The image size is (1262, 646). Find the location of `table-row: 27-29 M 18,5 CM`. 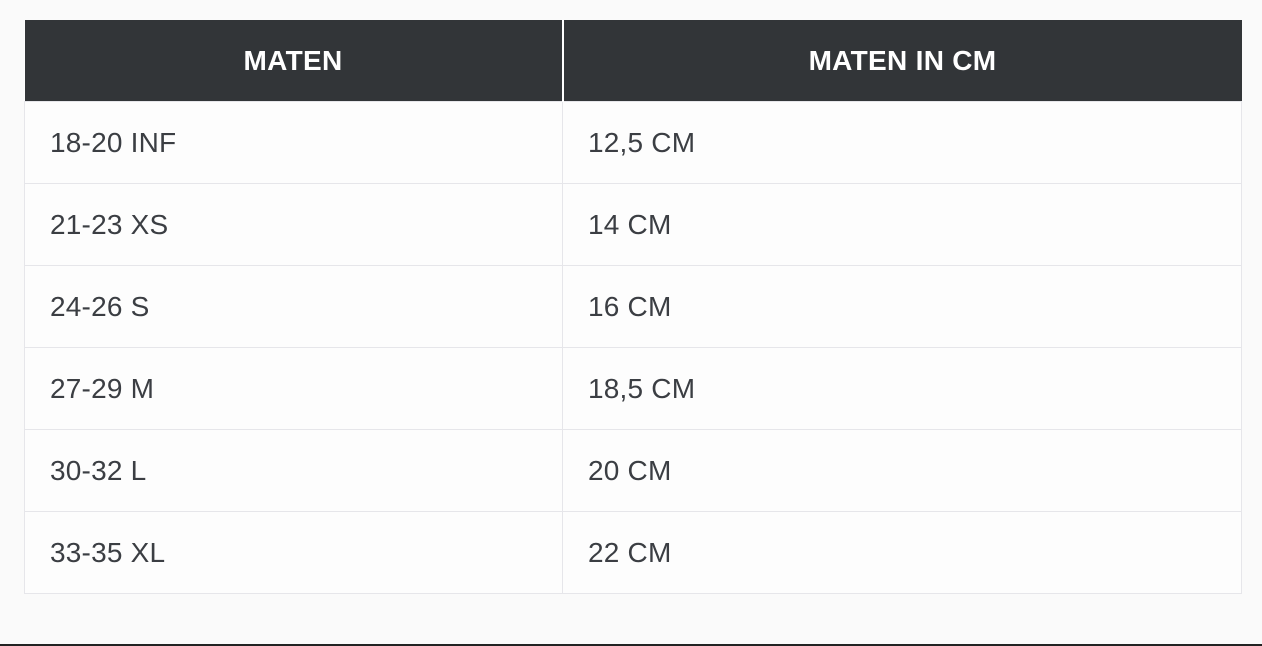

table-row: 27-29 M 18,5 CM is located at coordinates (633, 388).